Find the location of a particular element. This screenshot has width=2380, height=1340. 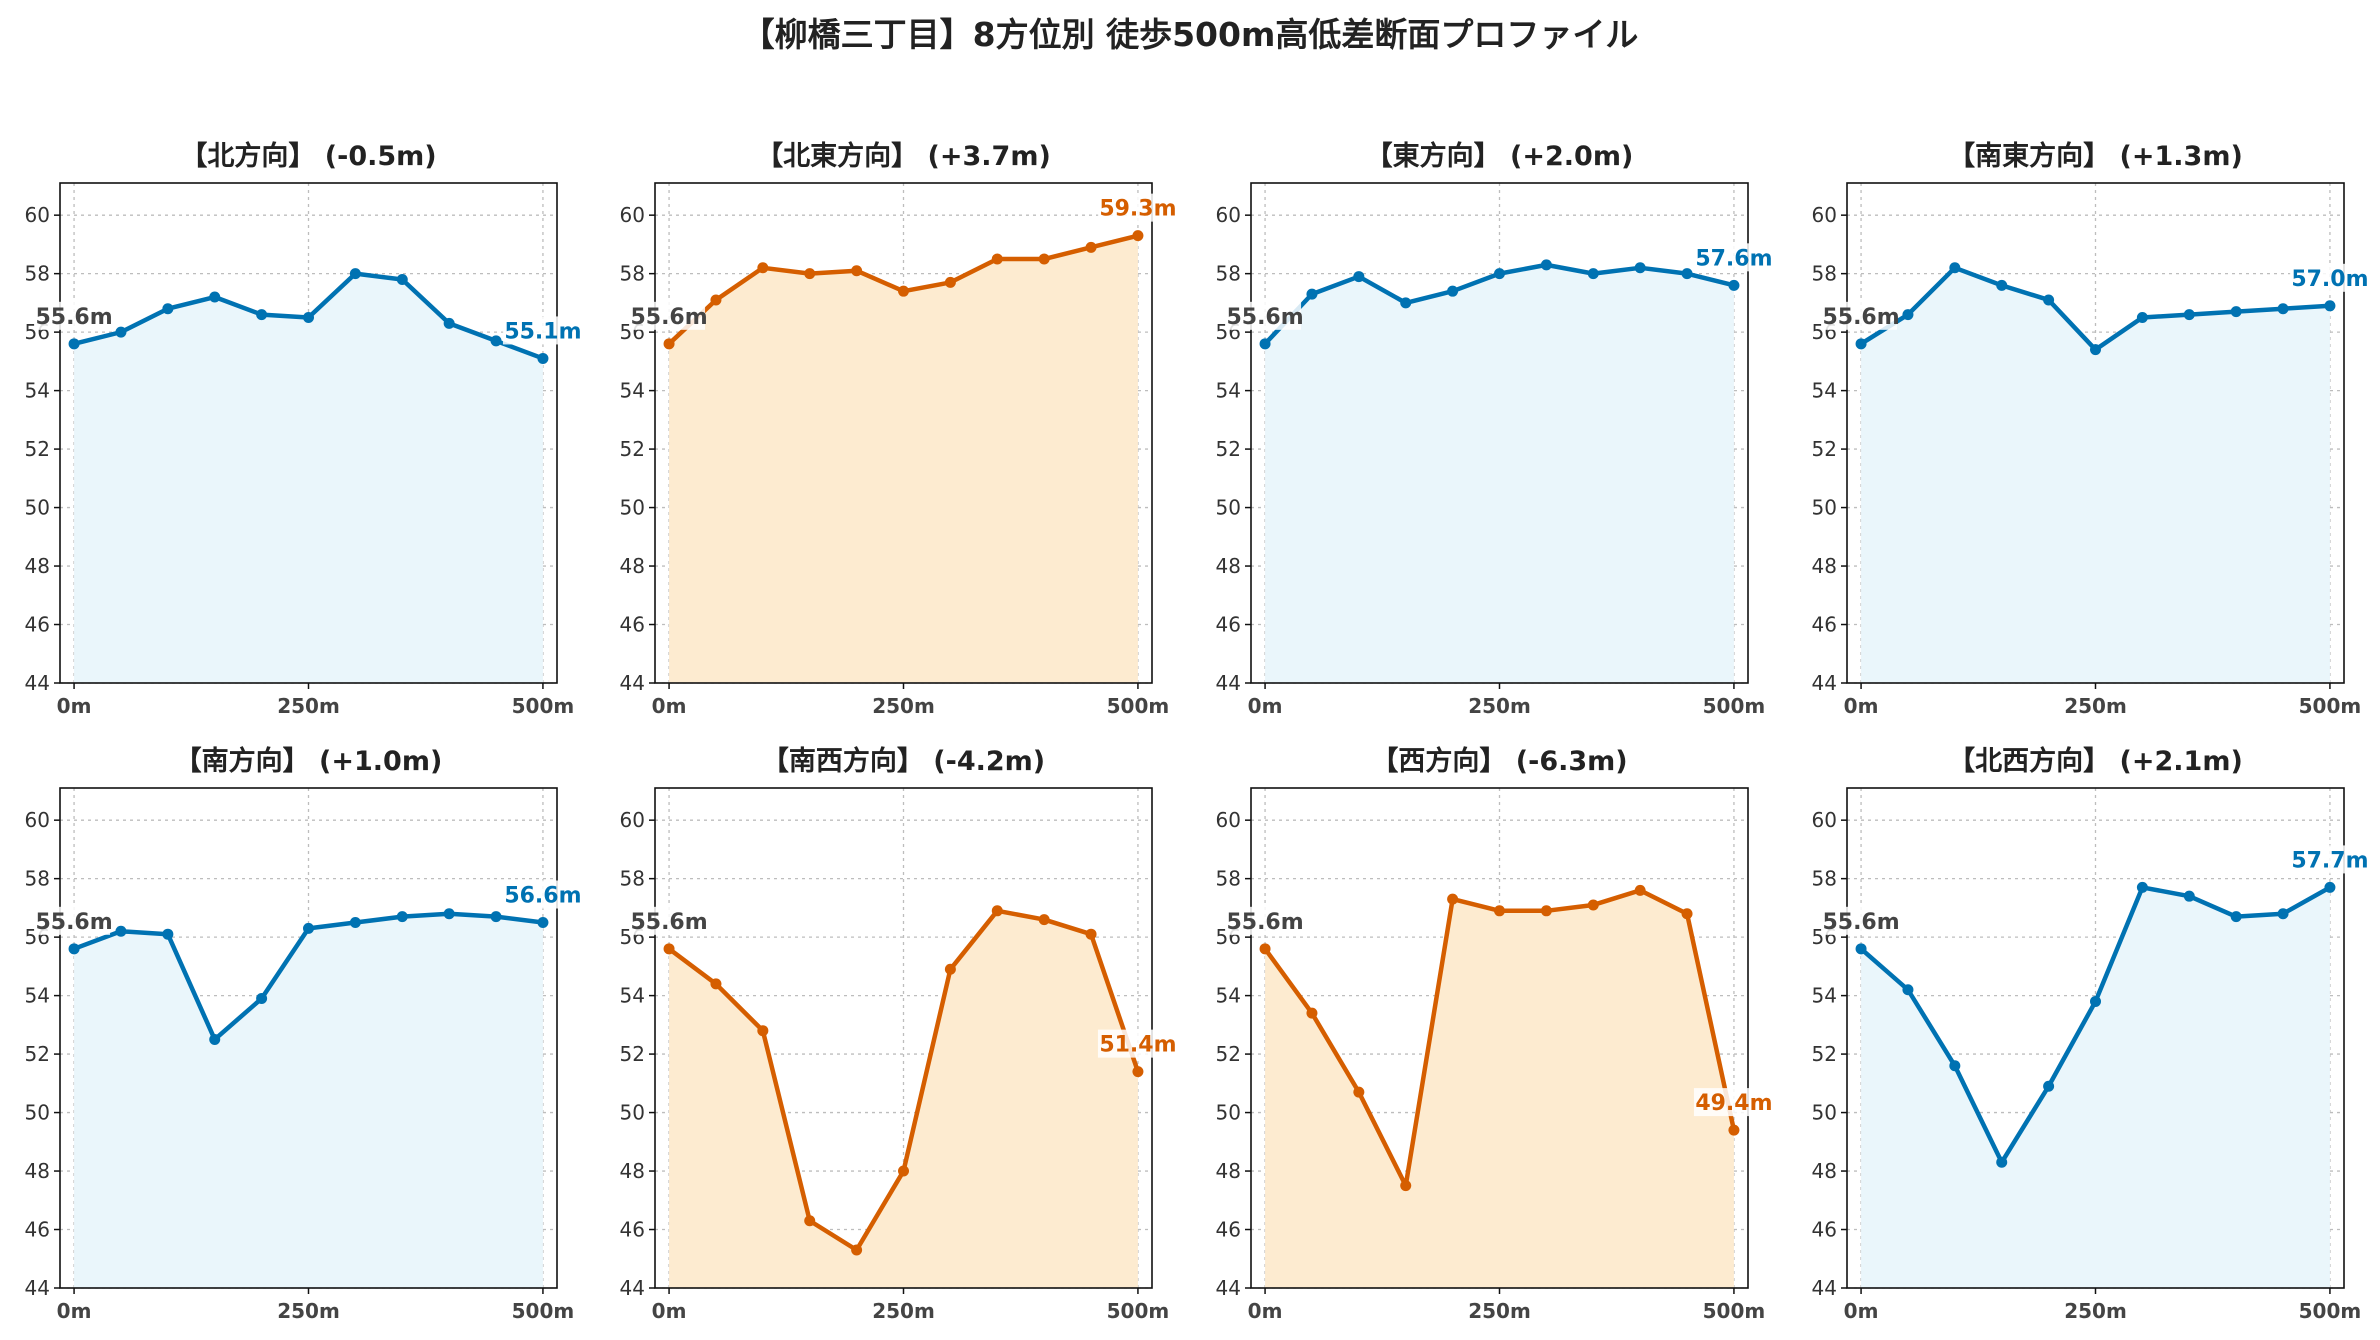

panel-title: 【北東方向】 (+3.7m) is located at coordinates (903, 156).